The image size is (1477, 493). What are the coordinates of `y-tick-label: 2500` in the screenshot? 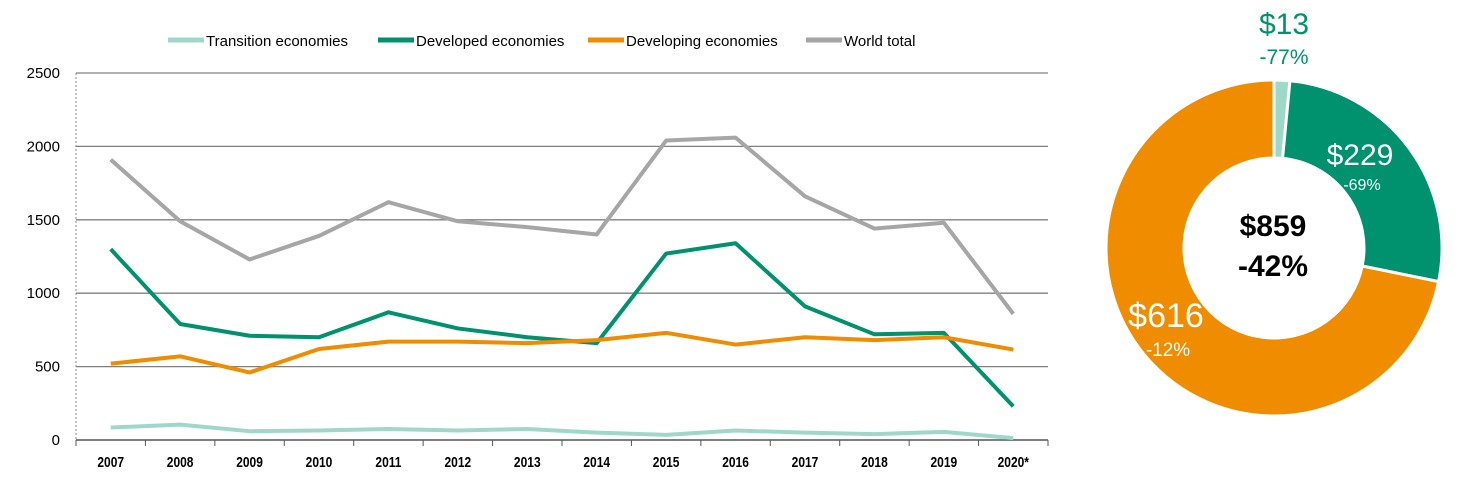 It's located at (43, 73).